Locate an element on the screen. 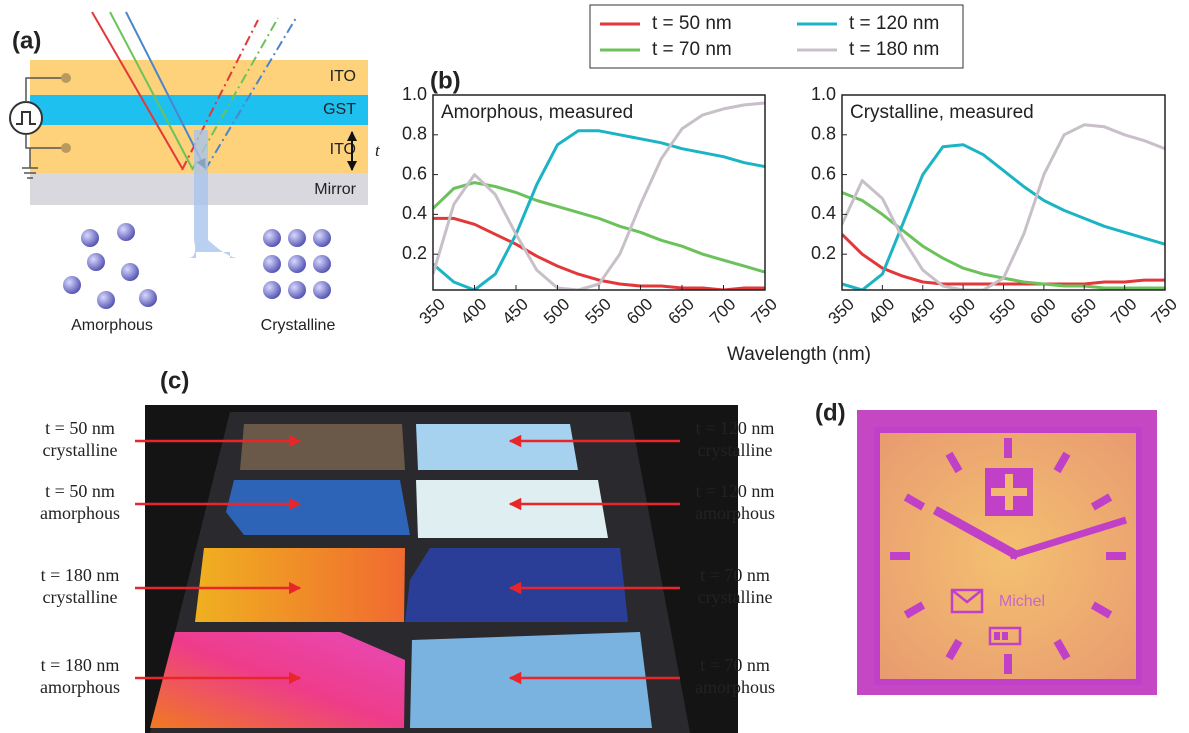 Image resolution: width=1189 pixels, height=733 pixels. clock-text: Michel is located at coordinates (1022, 601).